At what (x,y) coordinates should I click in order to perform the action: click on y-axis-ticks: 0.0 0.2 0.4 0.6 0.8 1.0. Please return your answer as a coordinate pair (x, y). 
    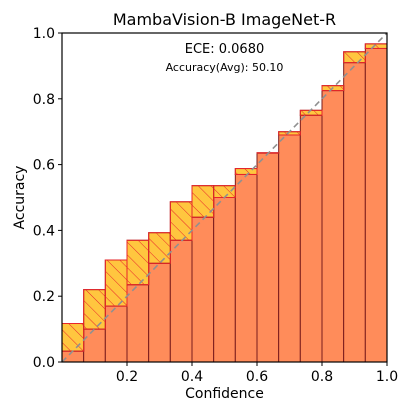
    Looking at the image, I should click on (47, 198).